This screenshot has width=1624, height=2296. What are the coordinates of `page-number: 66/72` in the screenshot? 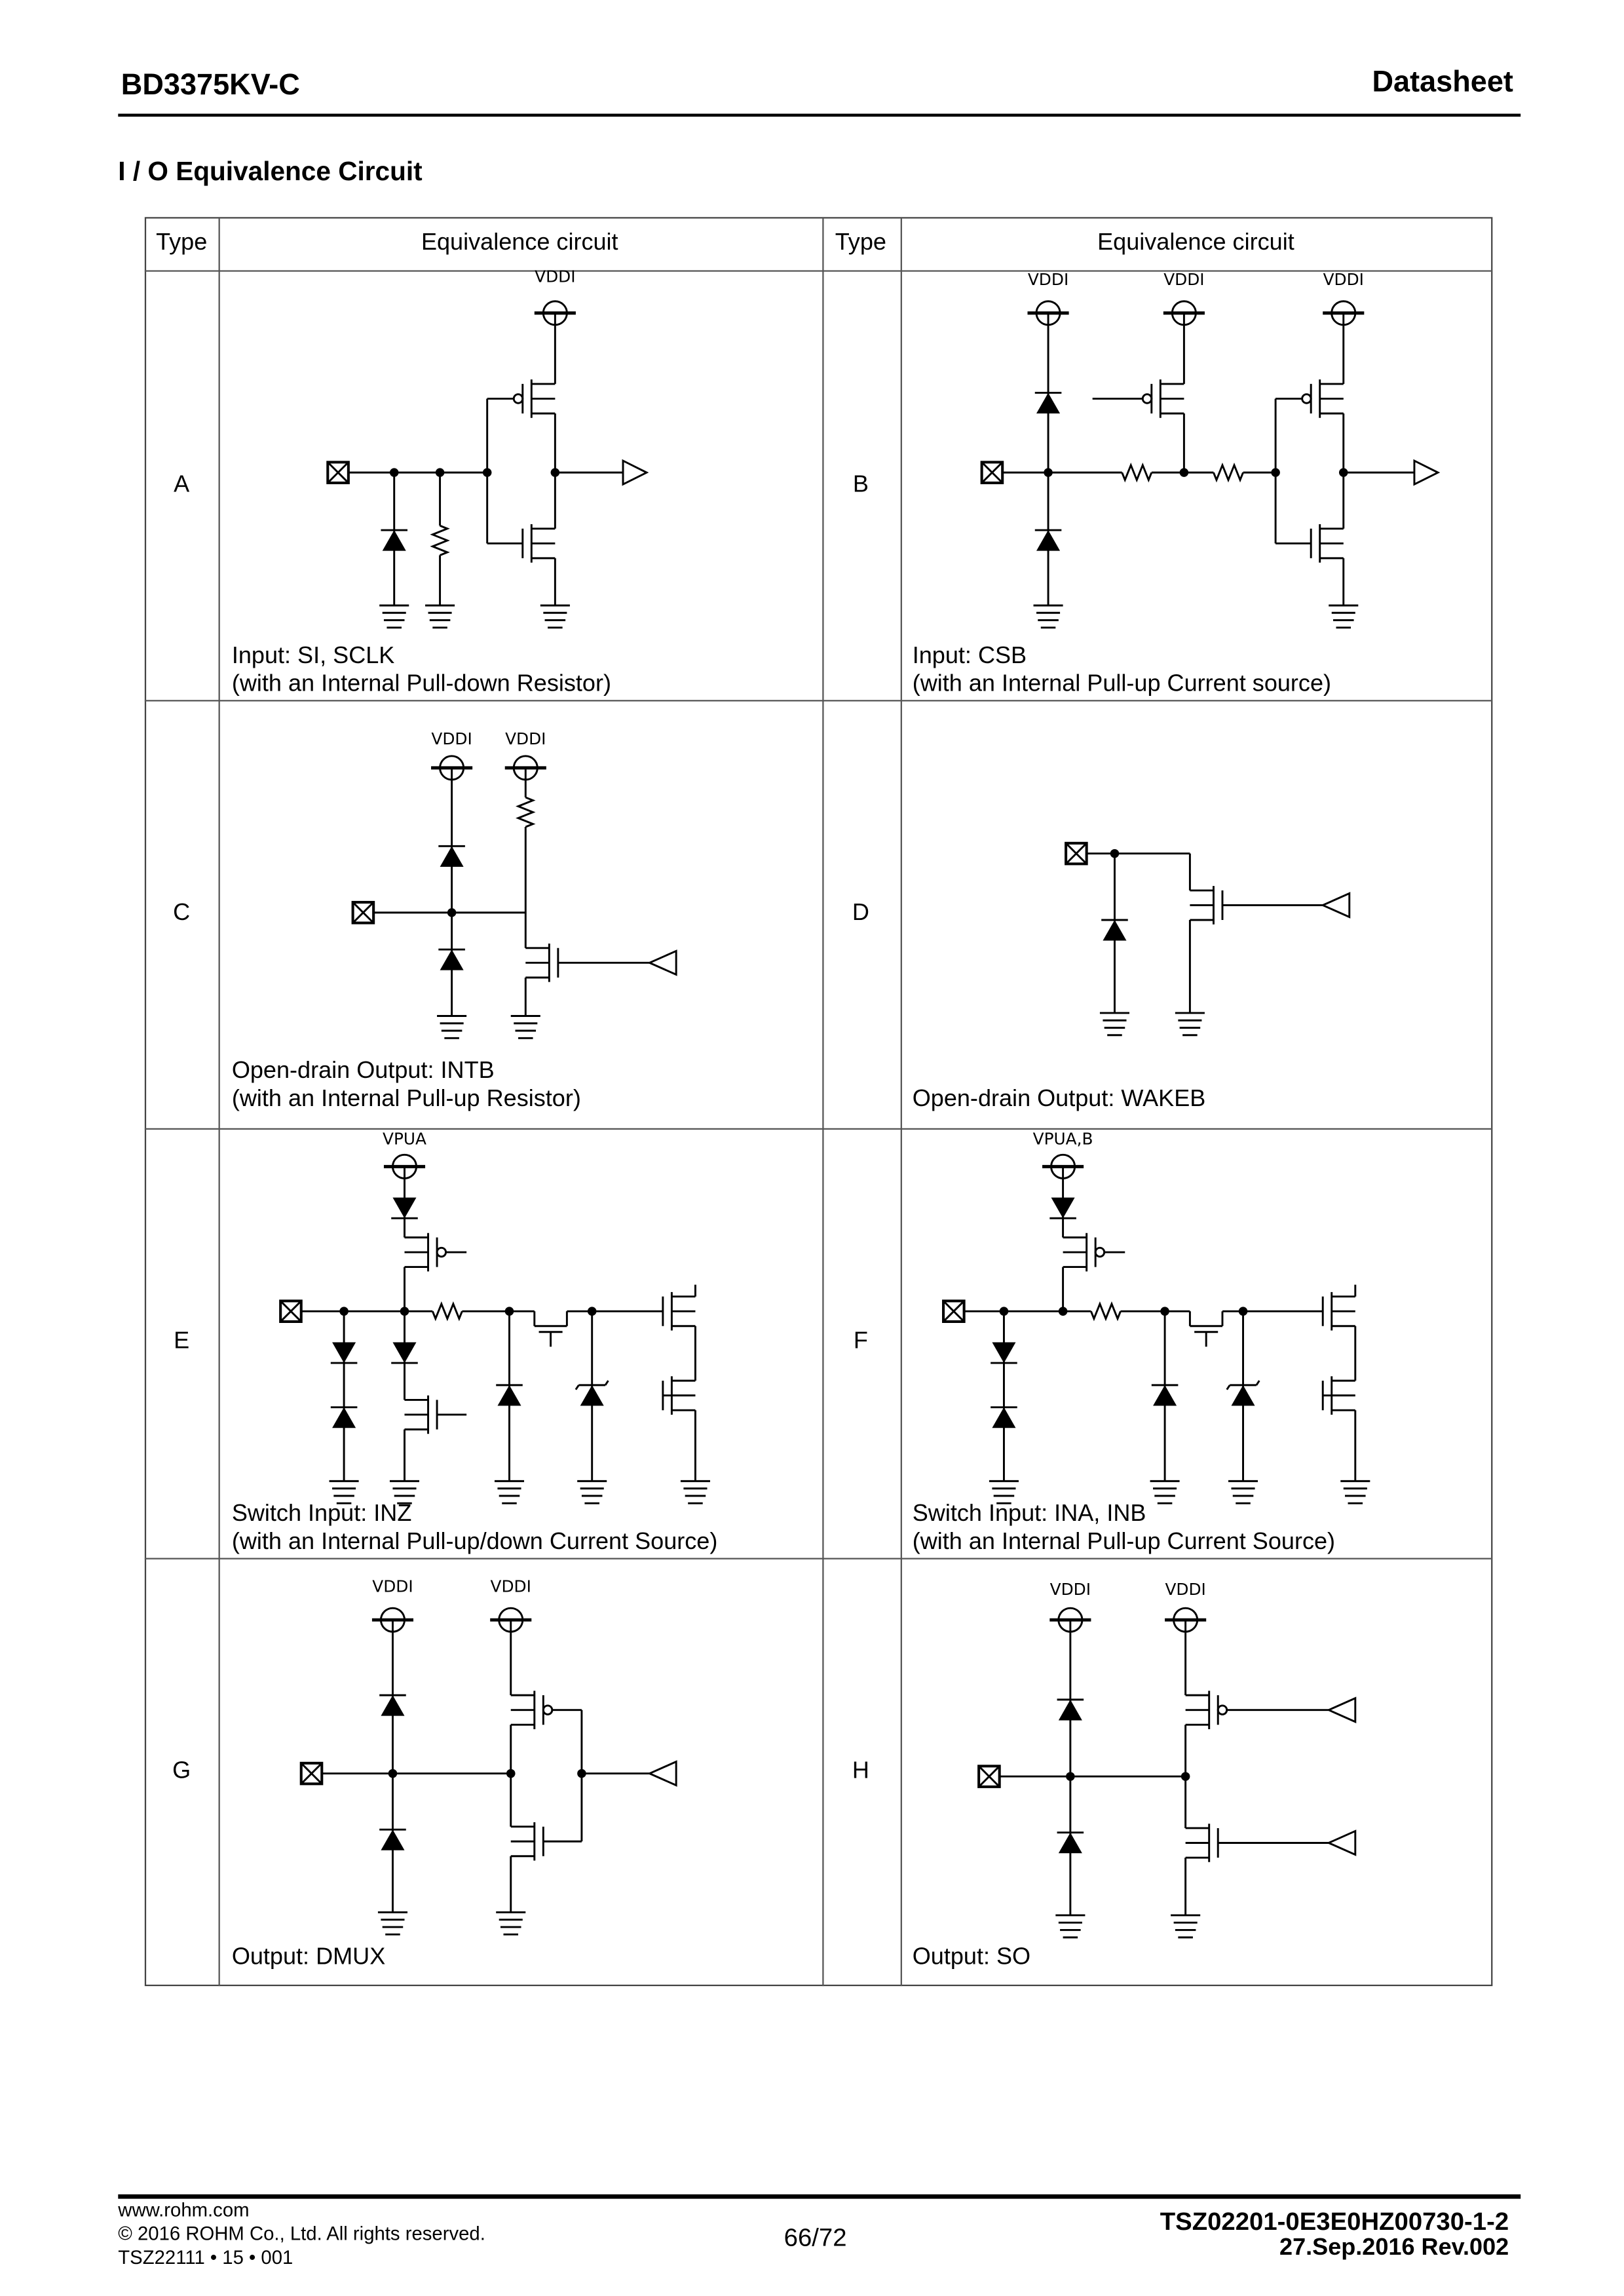 It's located at (815, 2237).